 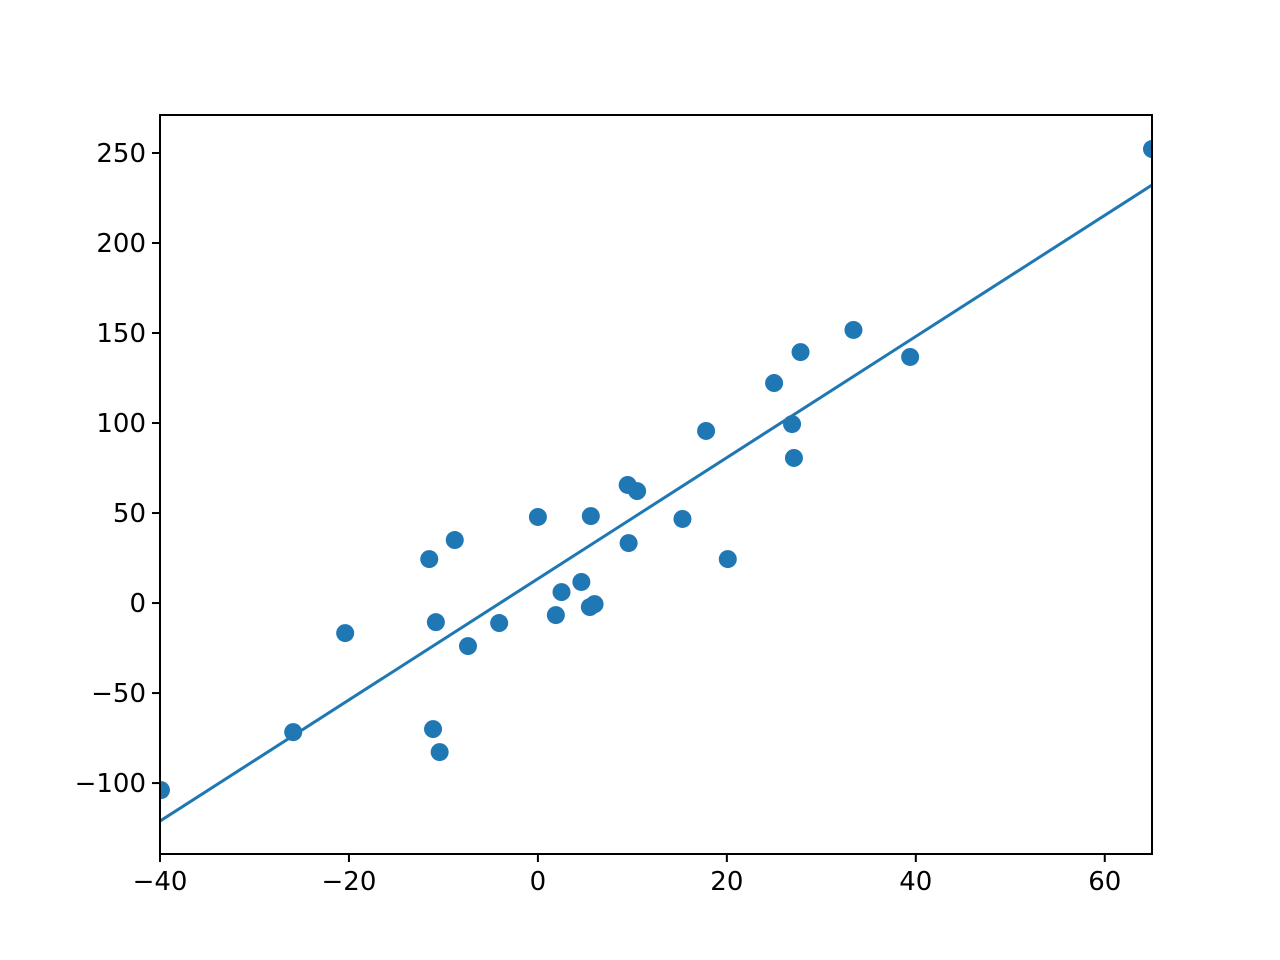 What do you see at coordinates (1104, 882) in the screenshot?
I see `x-tick-label: 60` at bounding box center [1104, 882].